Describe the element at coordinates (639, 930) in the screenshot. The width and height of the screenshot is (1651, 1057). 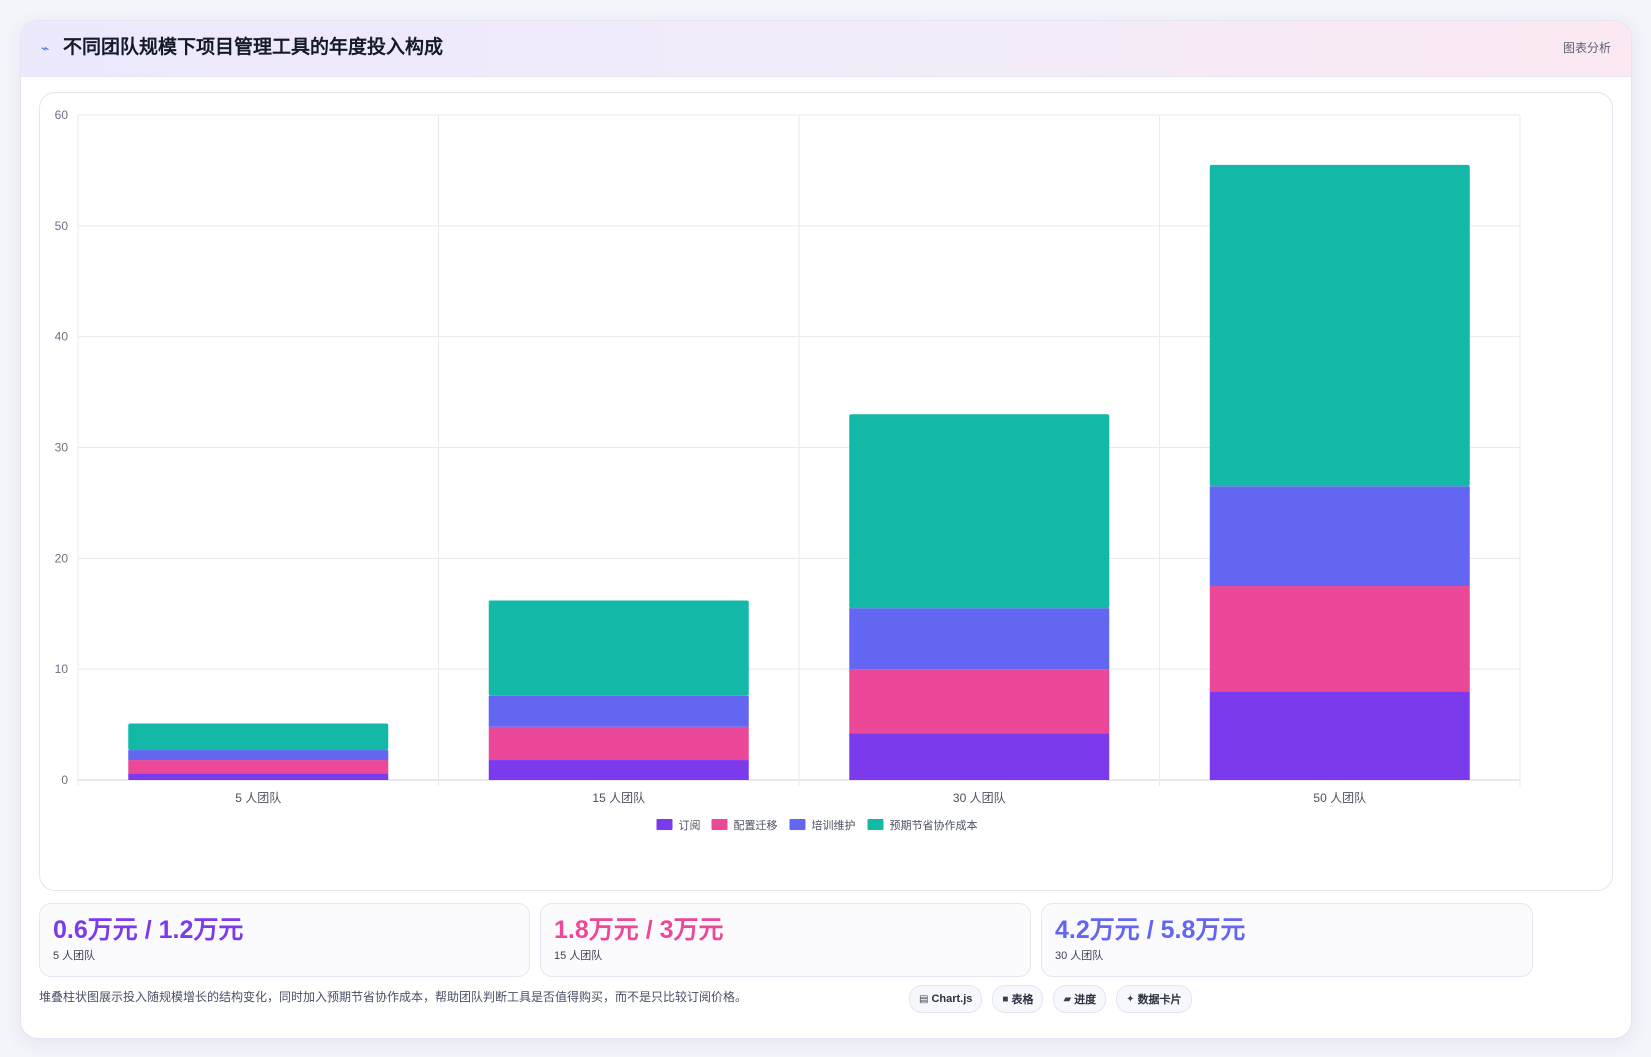
I see `stat-value: 1.8万元 / 3万元` at that location.